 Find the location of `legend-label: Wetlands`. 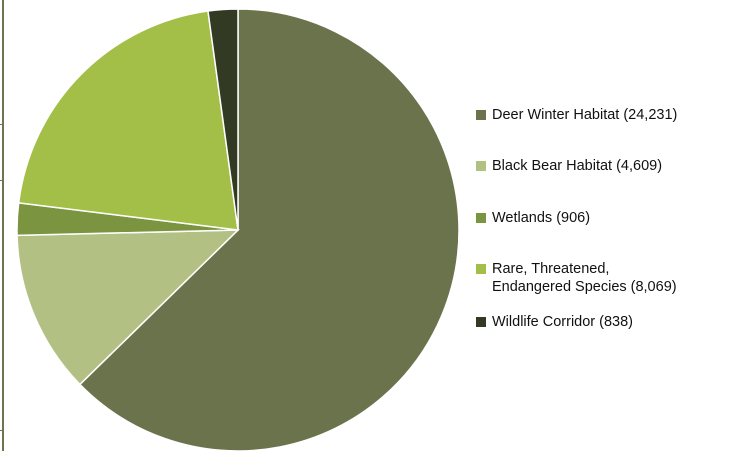

legend-label: Wetlands is located at coordinates (522, 218).